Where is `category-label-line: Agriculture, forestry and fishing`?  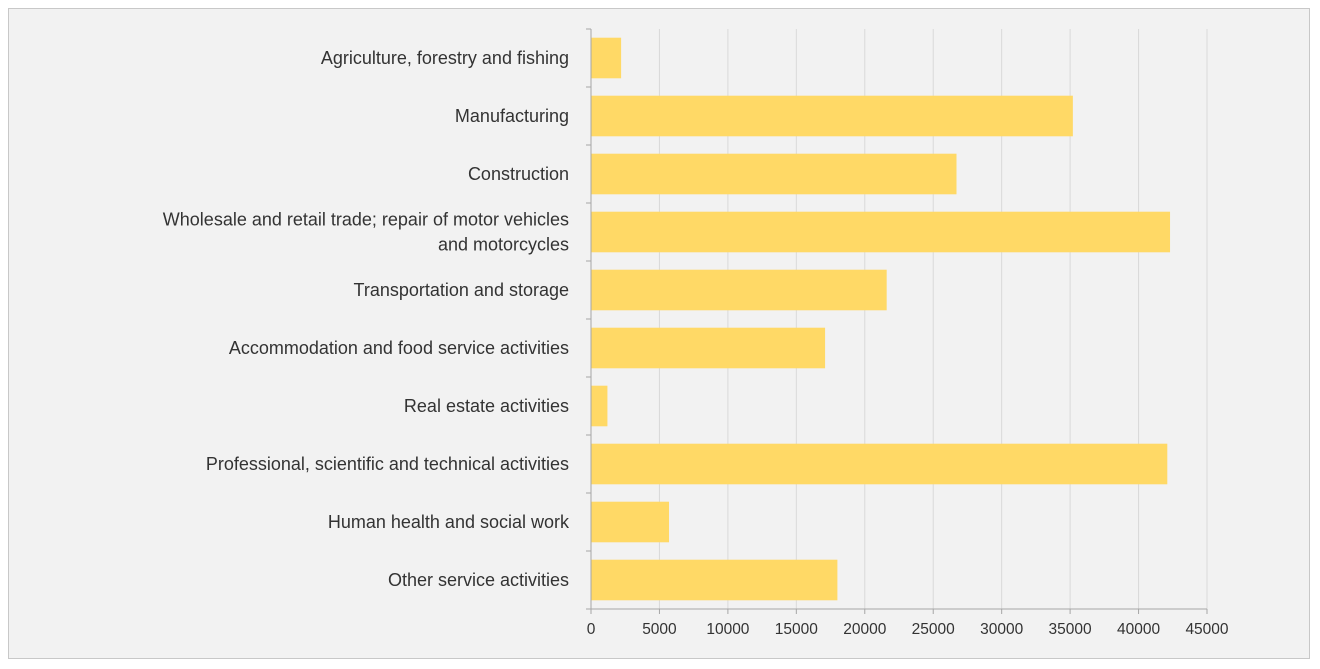
category-label-line: Agriculture, forestry and fishing is located at coordinates (445, 58).